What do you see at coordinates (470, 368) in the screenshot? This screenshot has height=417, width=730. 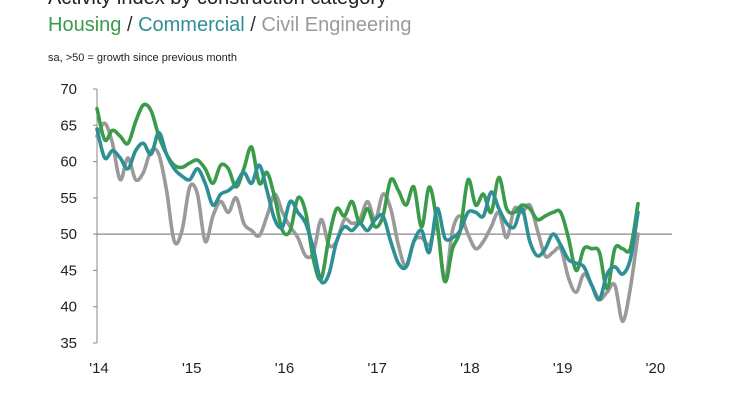 I see `x-tick-label: '18` at bounding box center [470, 368].